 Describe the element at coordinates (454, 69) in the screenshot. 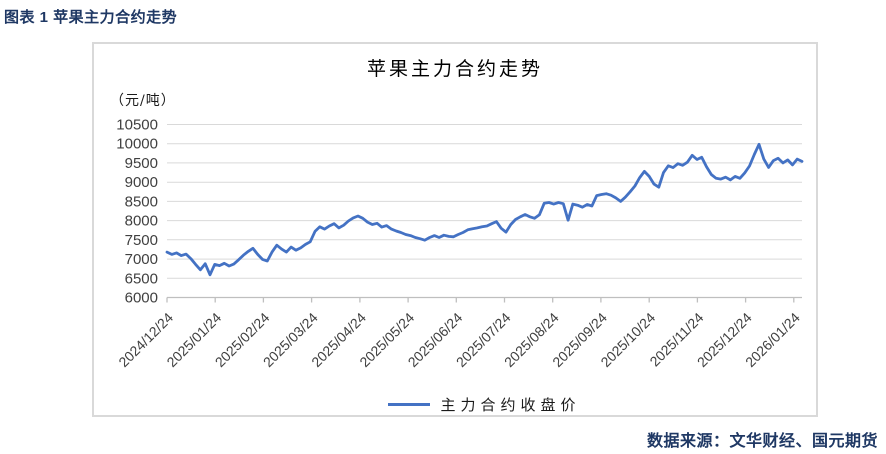

I see `chart-title: 苹果主力合约走势` at that location.